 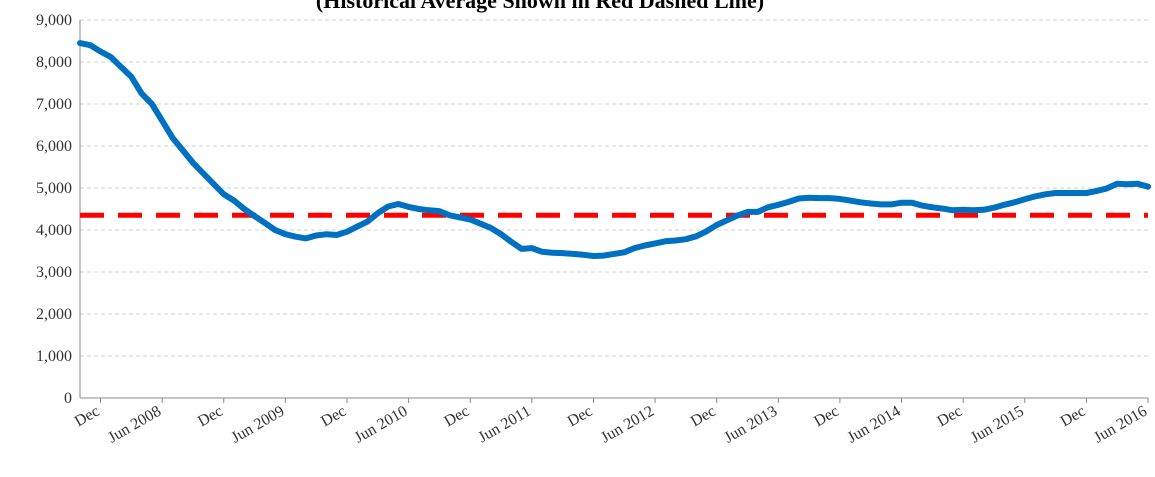 I want to click on x-tick-label: Jun 2008, so click(x=134, y=425).